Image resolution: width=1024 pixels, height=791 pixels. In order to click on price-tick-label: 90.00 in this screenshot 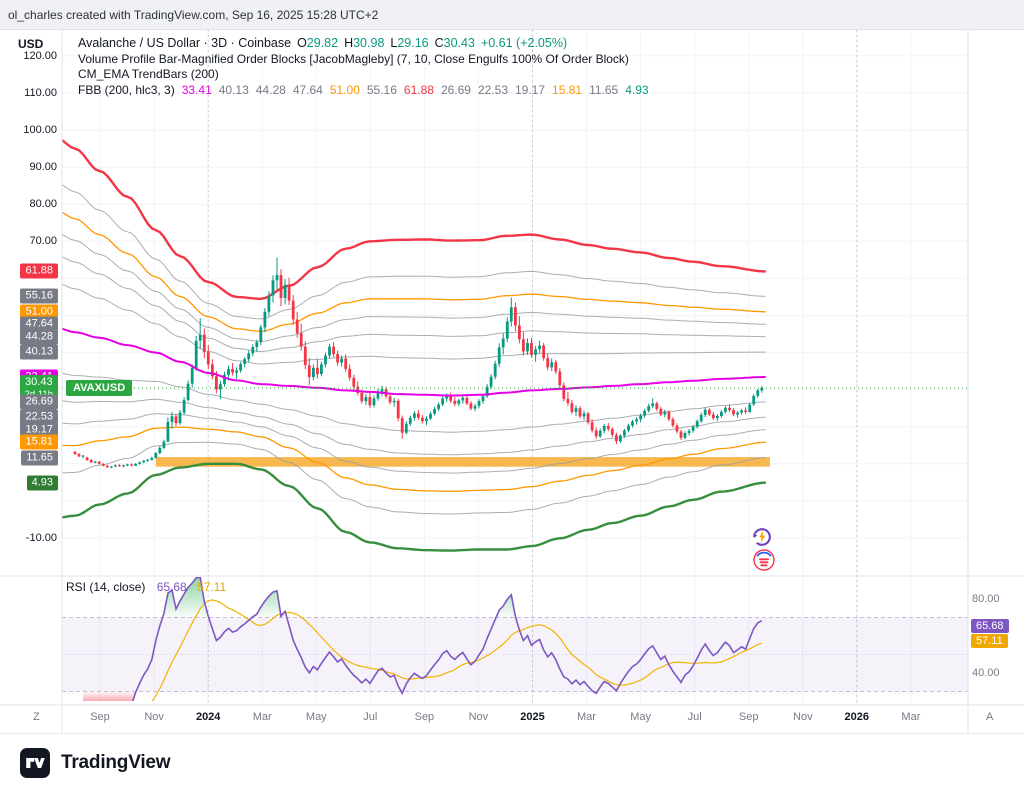, I will do `click(43, 167)`.